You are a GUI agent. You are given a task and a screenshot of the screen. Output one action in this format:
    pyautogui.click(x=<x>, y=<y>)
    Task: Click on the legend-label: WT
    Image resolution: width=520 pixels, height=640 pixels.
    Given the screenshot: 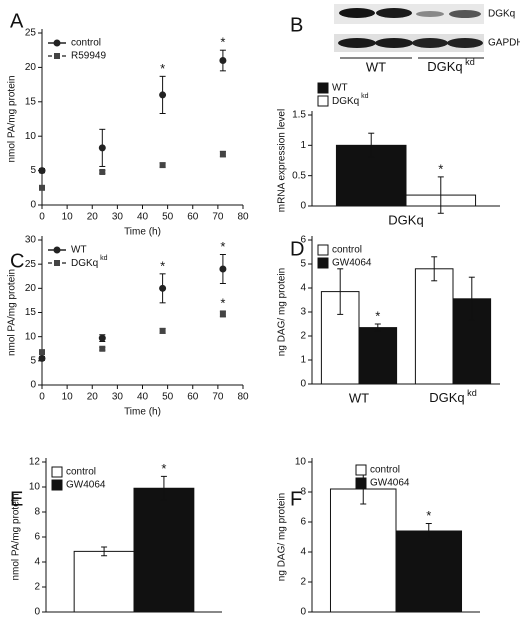 What is the action you would take?
    pyautogui.click(x=79, y=250)
    